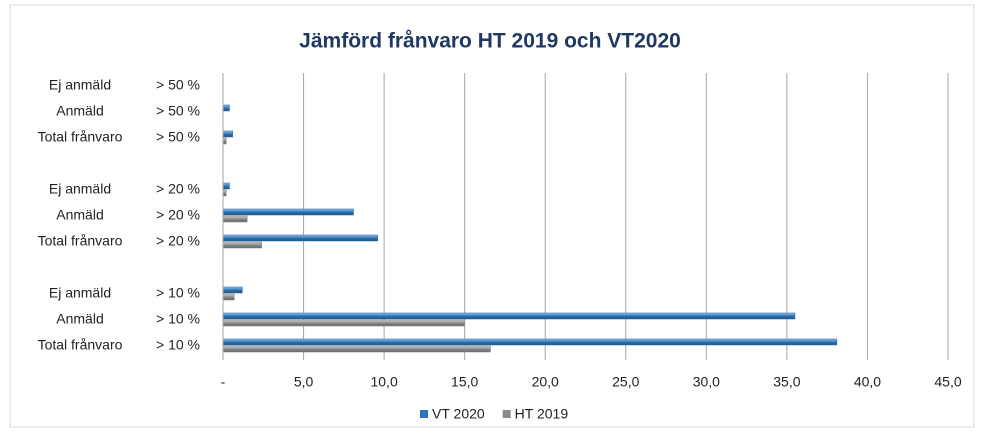 This screenshot has height=434, width=982. What do you see at coordinates (464, 382) in the screenshot?
I see `x-tick-label: 15,0` at bounding box center [464, 382].